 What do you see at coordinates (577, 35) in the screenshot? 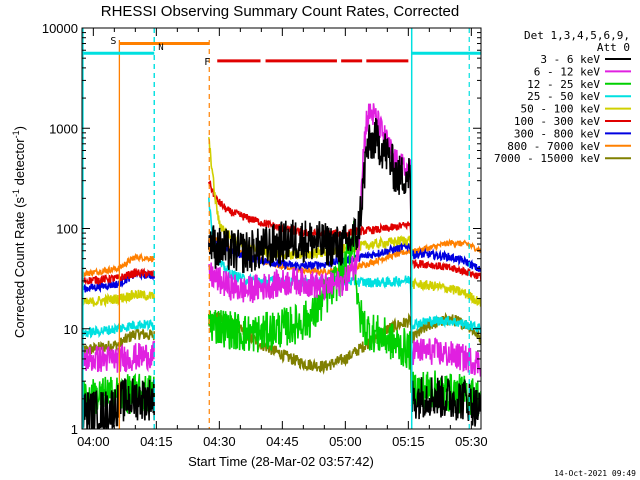
I see `legend-header-detectors: Det 1,3,4,5,6,9,` at bounding box center [577, 35].